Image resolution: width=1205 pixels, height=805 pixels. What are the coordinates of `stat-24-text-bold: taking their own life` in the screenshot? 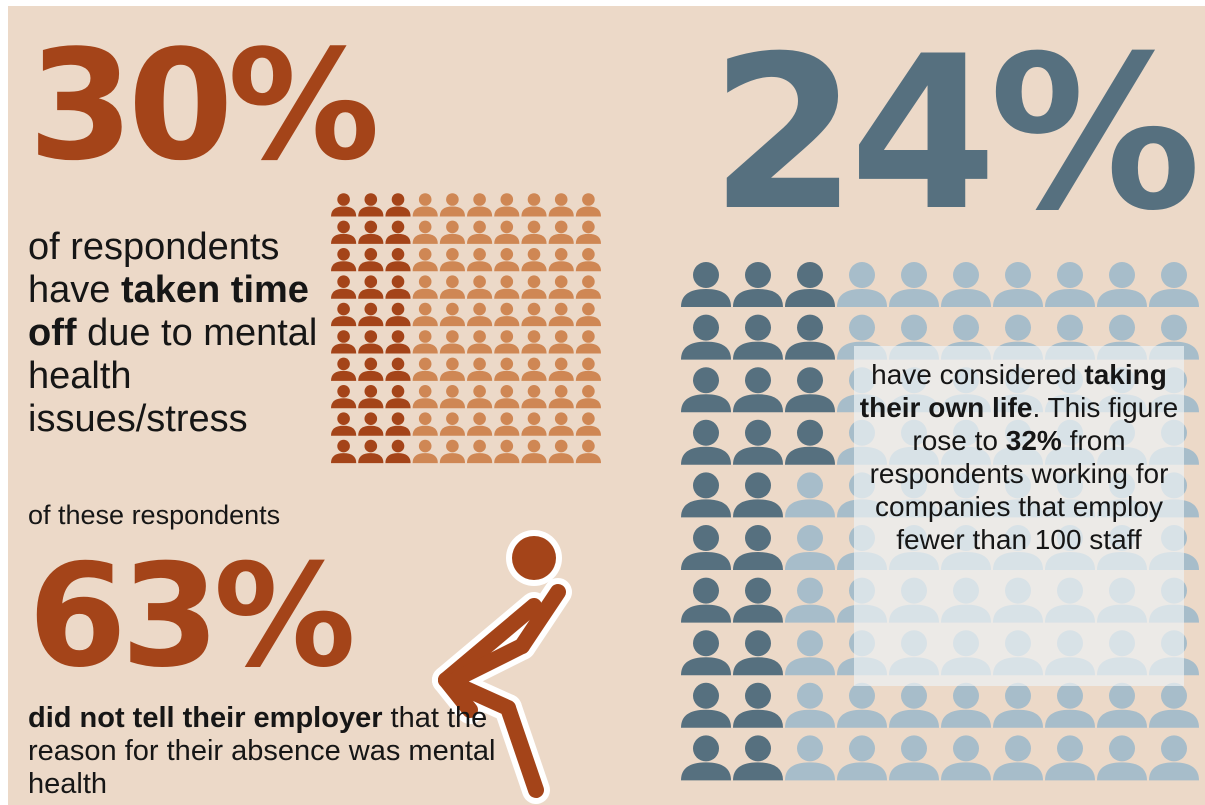 It's located at (1013, 391).